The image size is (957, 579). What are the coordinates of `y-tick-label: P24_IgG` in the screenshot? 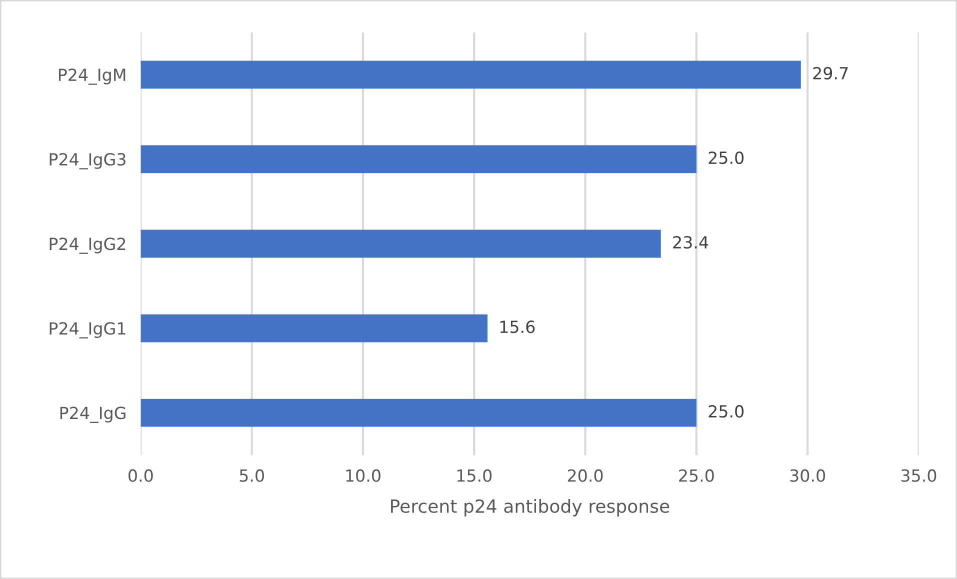 It's located at (93, 414).